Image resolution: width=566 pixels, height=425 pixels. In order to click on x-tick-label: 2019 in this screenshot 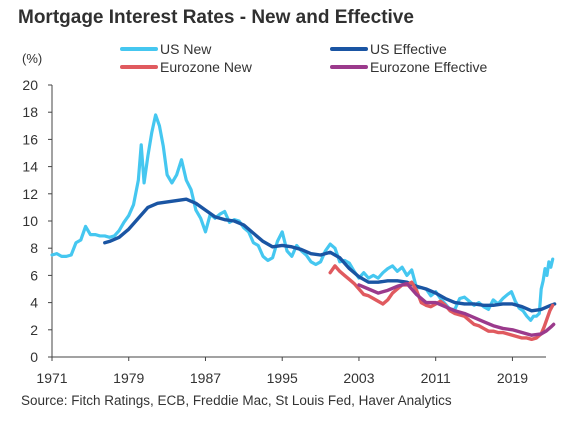, I will do `click(512, 378)`.